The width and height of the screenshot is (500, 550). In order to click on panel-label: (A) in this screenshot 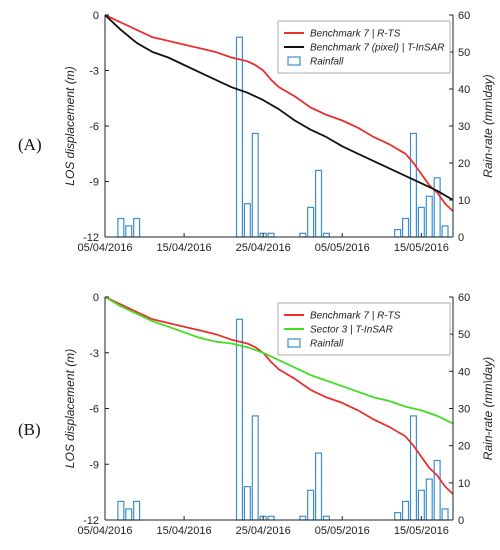, I will do `click(30, 144)`.